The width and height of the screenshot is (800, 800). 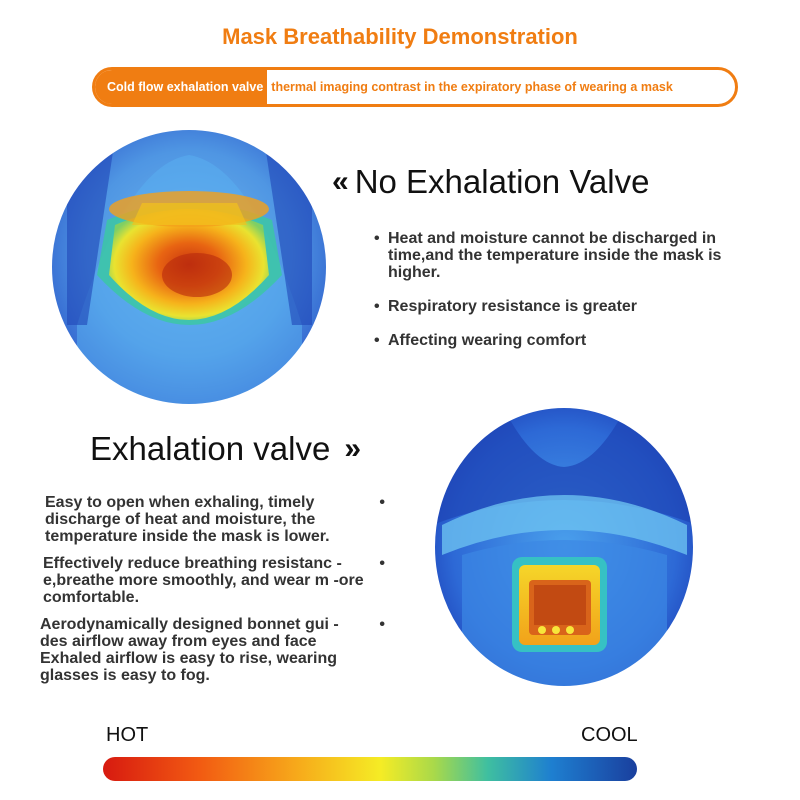 I want to click on no-valve-bullet: Affecting wearing comfort, so click(x=571, y=340).